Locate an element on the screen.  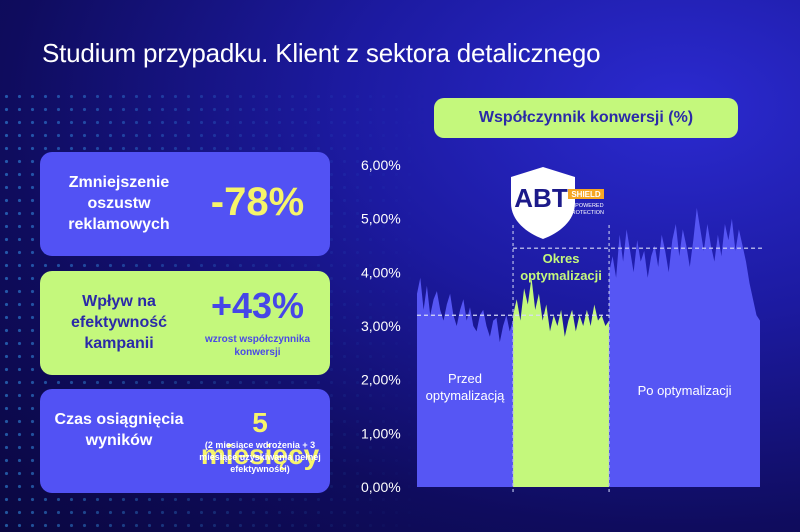
logo-tag-bg is located at coordinates (586, 194).